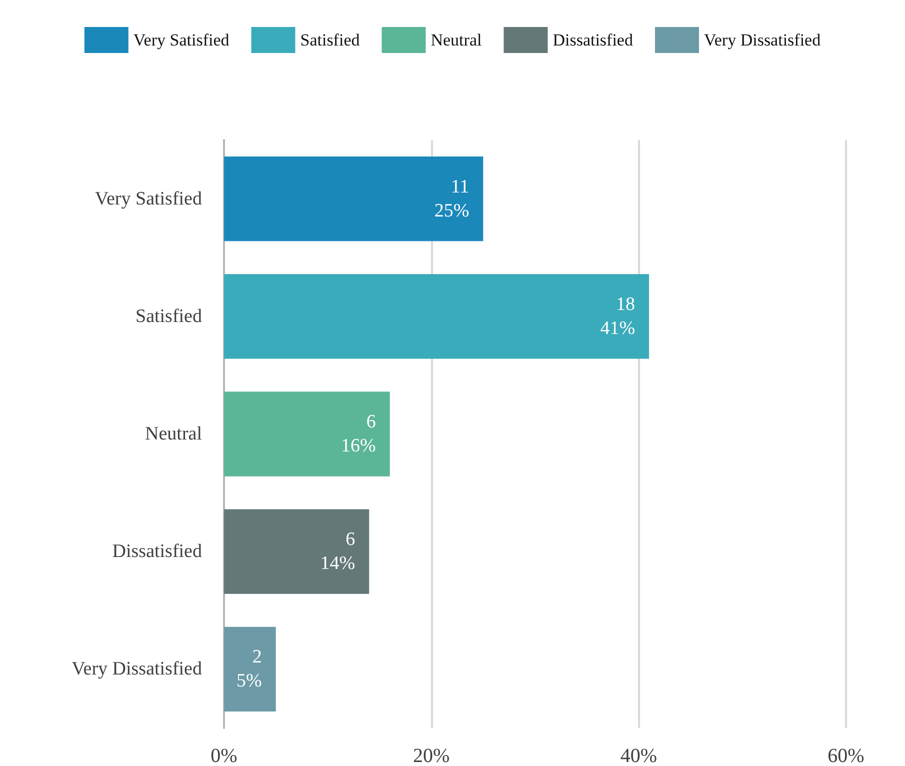 The image size is (905, 766). I want to click on y-tick-label: Very Satisfied, so click(148, 199).